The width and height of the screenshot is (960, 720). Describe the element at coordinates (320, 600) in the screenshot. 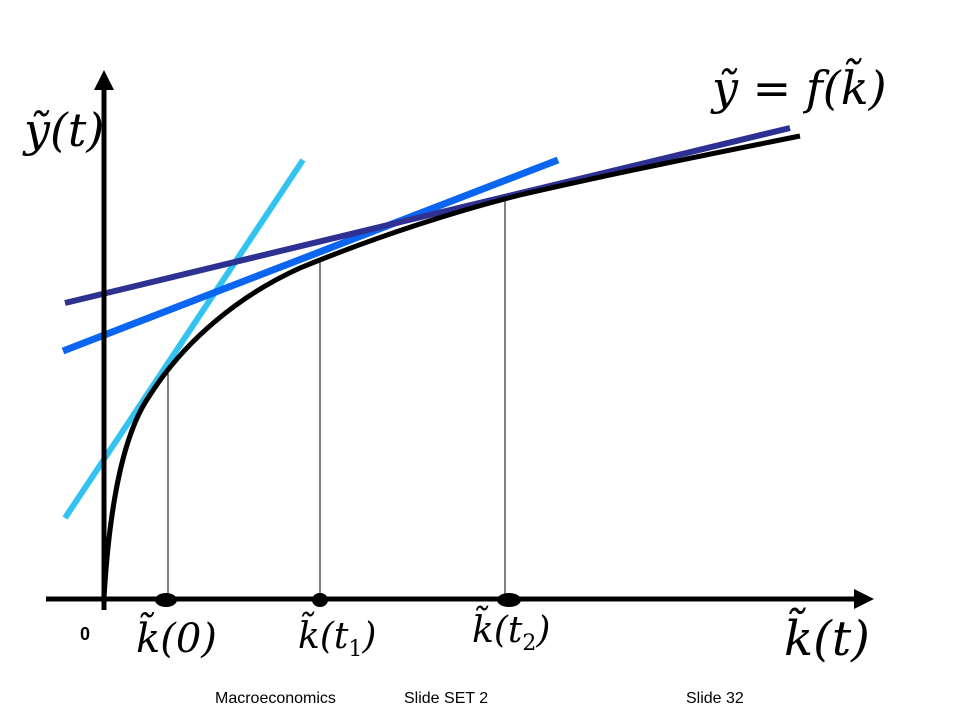

I see `point-marker-k1` at that location.